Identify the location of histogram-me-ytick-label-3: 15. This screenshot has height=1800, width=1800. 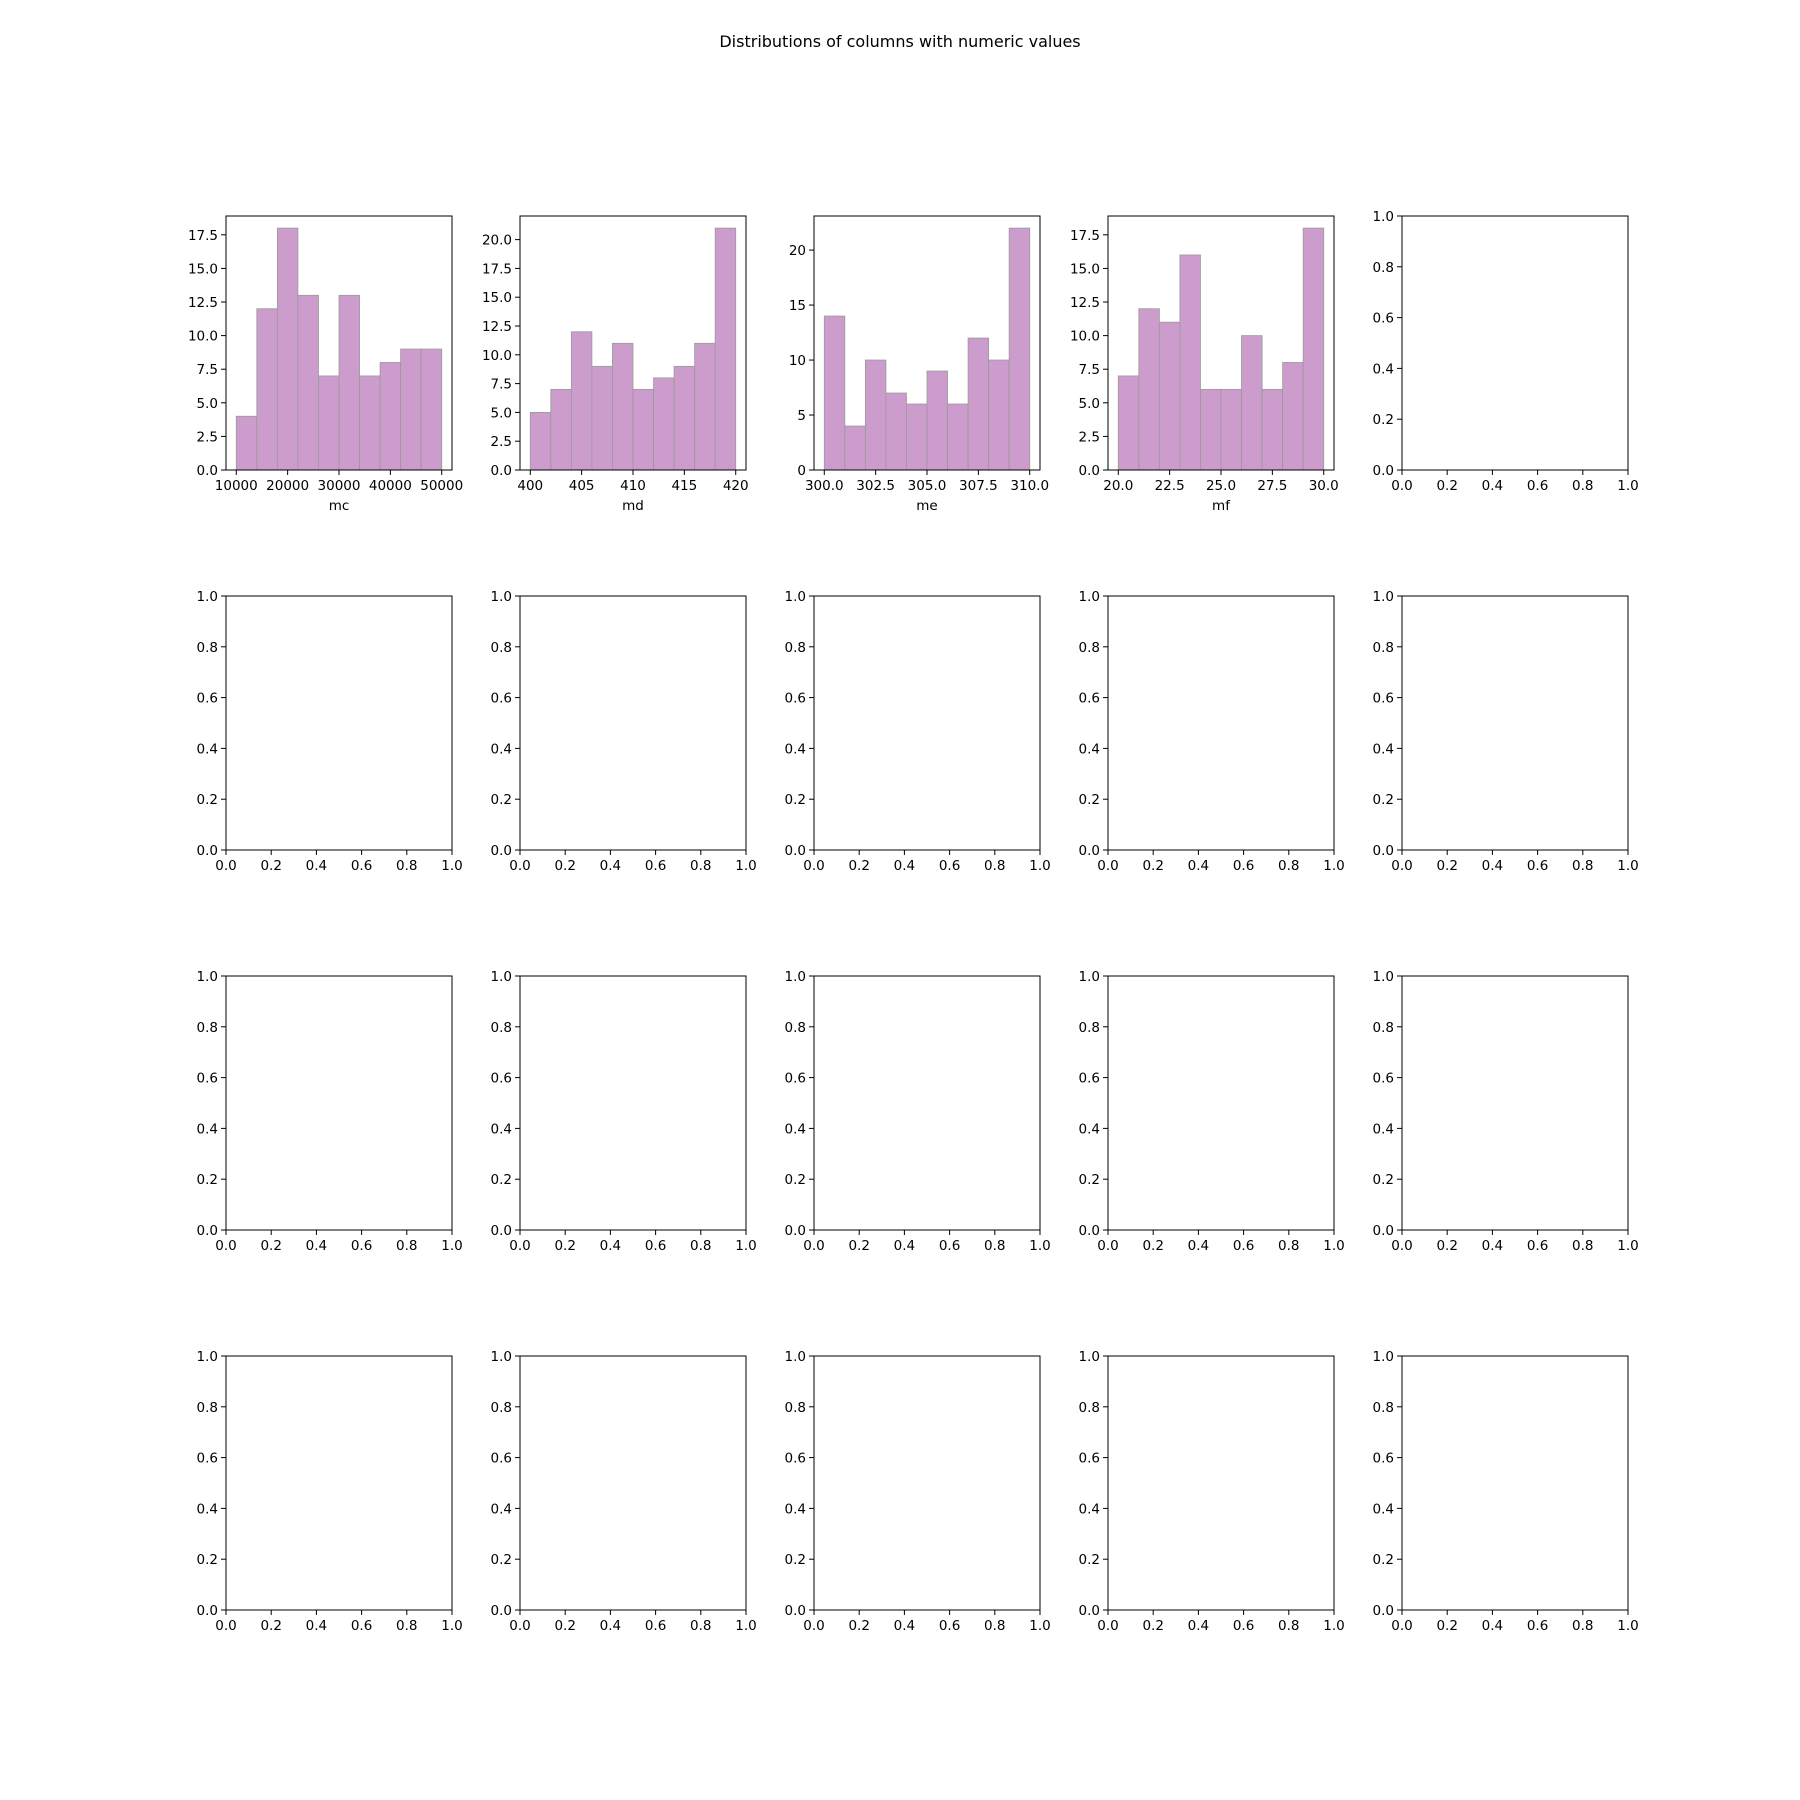
(797, 306).